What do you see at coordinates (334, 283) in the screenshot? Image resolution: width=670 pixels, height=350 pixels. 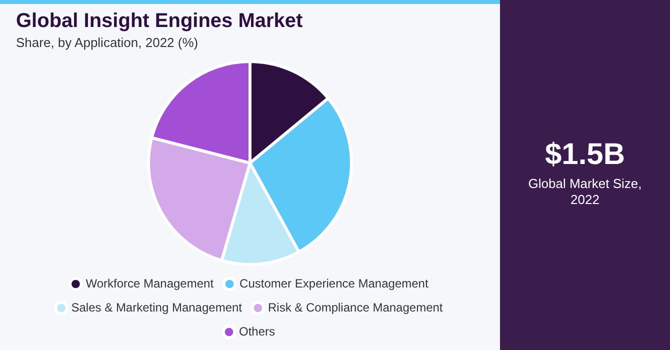 I see `legend-label: Customer Experience Management` at bounding box center [334, 283].